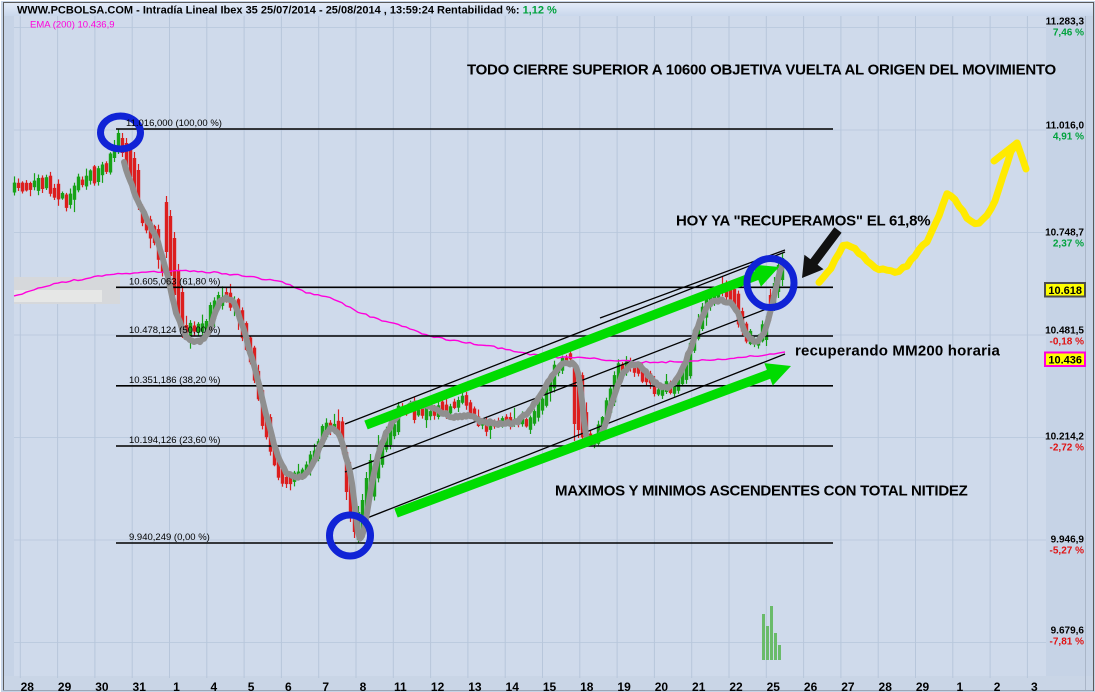  I want to click on svg-text: 10.748,7, so click(1064, 233).